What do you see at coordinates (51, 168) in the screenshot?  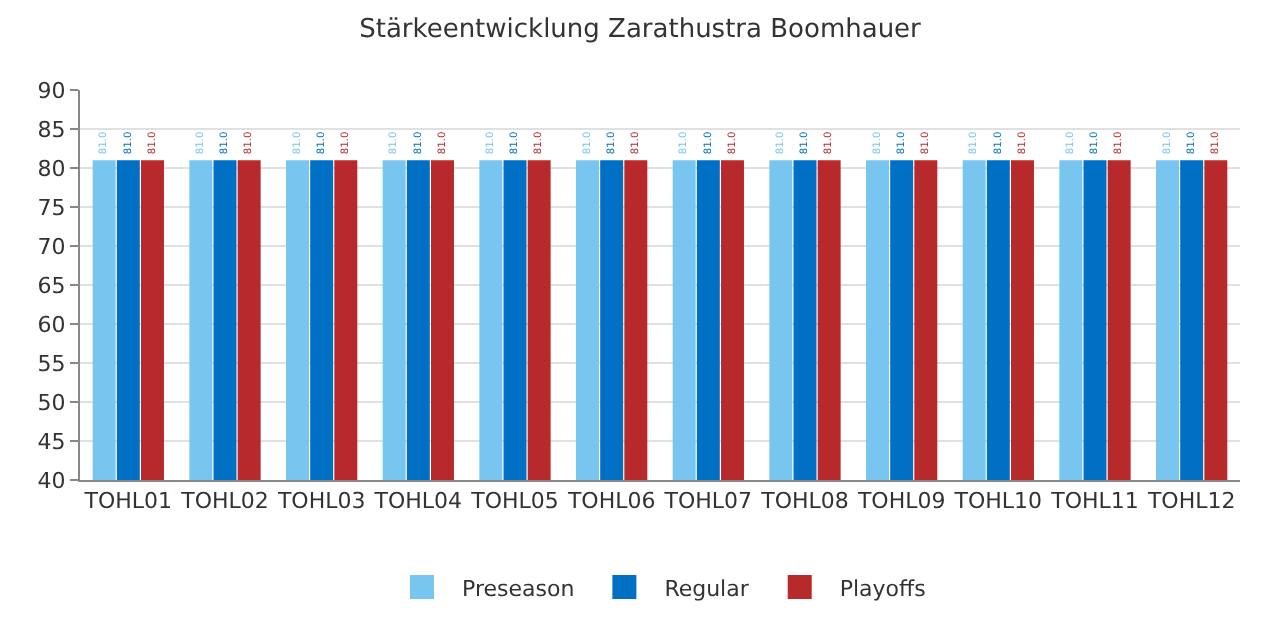 I see `y-tick-label: 80` at bounding box center [51, 168].